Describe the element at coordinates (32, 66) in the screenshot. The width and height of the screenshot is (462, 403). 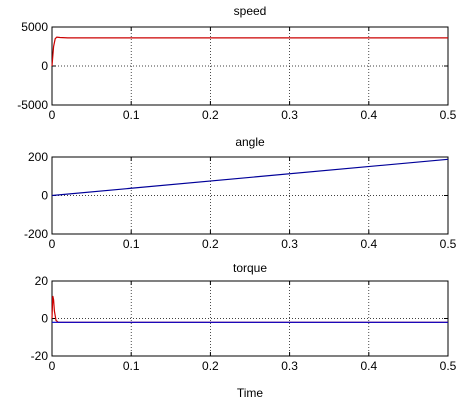
I see `y-tick-labels: -5000 0 5000` at that location.